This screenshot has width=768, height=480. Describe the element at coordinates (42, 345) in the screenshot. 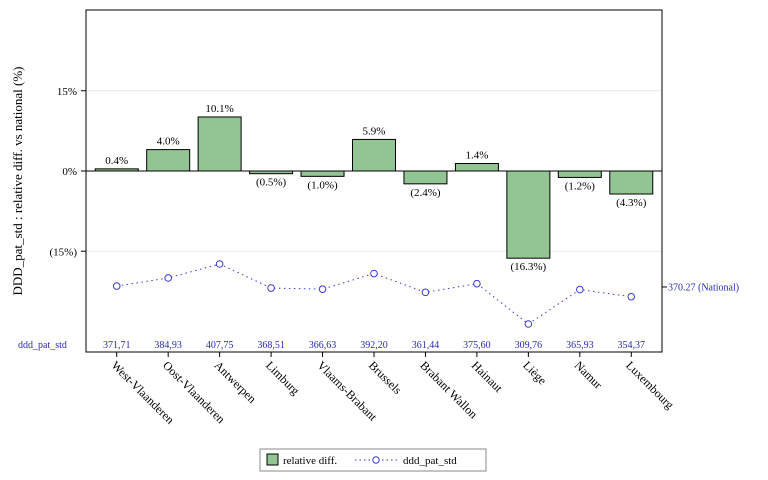

I see `table-row-label: ddd_pat_std` at that location.